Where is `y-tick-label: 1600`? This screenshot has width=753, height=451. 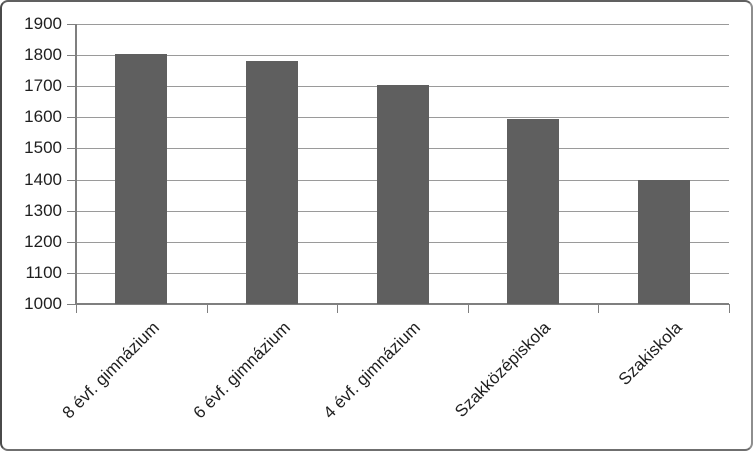
y-tick-label: 1600 is located at coordinates (43, 116).